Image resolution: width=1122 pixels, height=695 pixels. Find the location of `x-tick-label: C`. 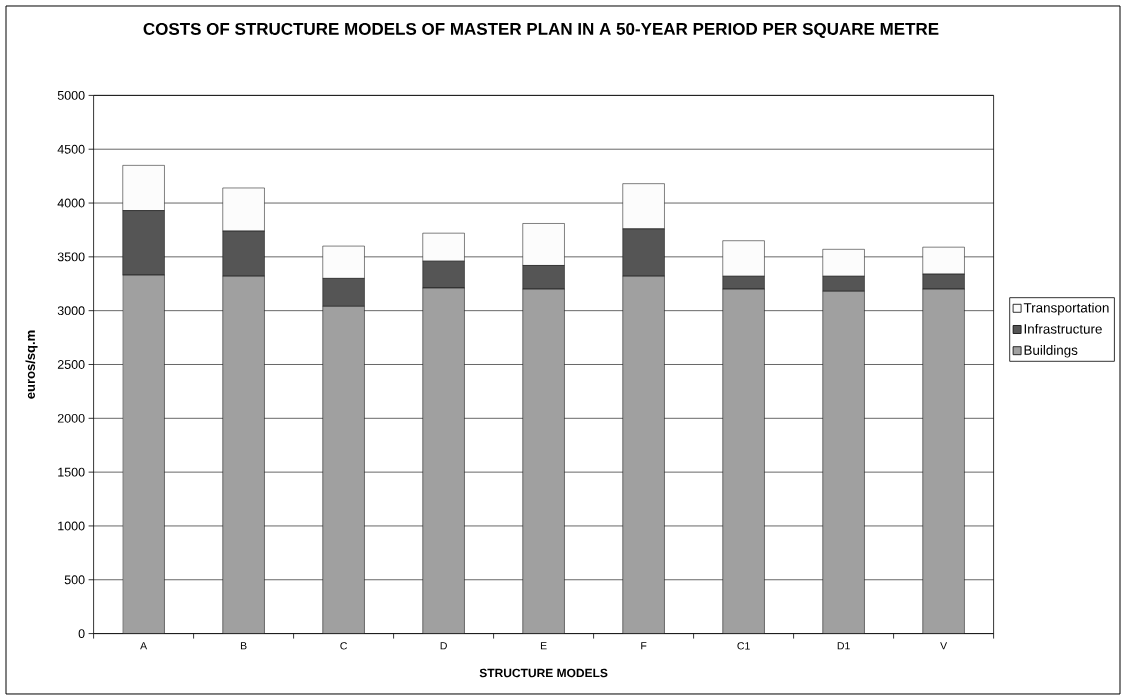

x-tick-label: C is located at coordinates (343, 646).